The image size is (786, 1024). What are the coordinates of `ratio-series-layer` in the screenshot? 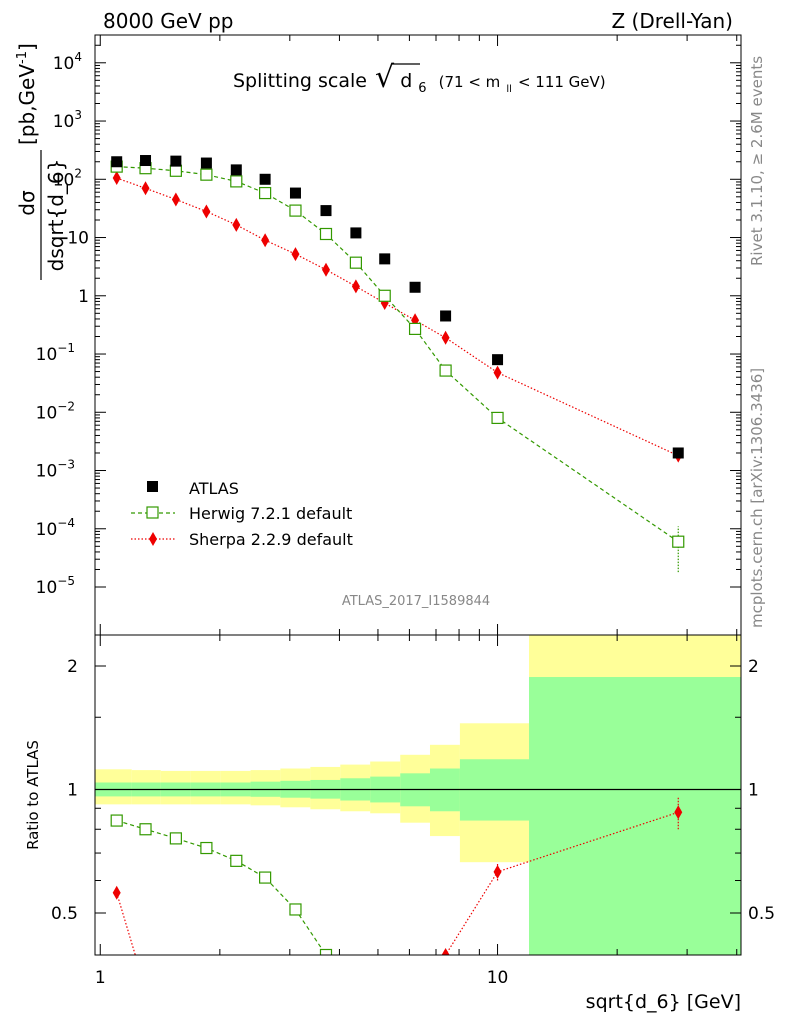 It's located at (396, 885).